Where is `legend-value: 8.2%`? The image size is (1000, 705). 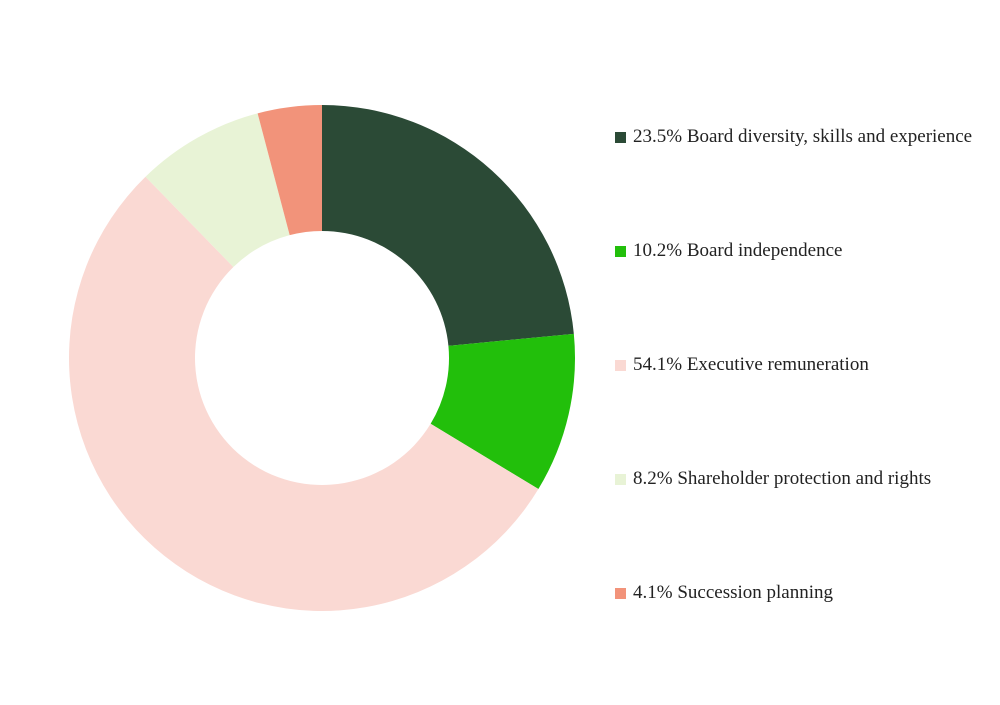
legend-value: 8.2% is located at coordinates (653, 478).